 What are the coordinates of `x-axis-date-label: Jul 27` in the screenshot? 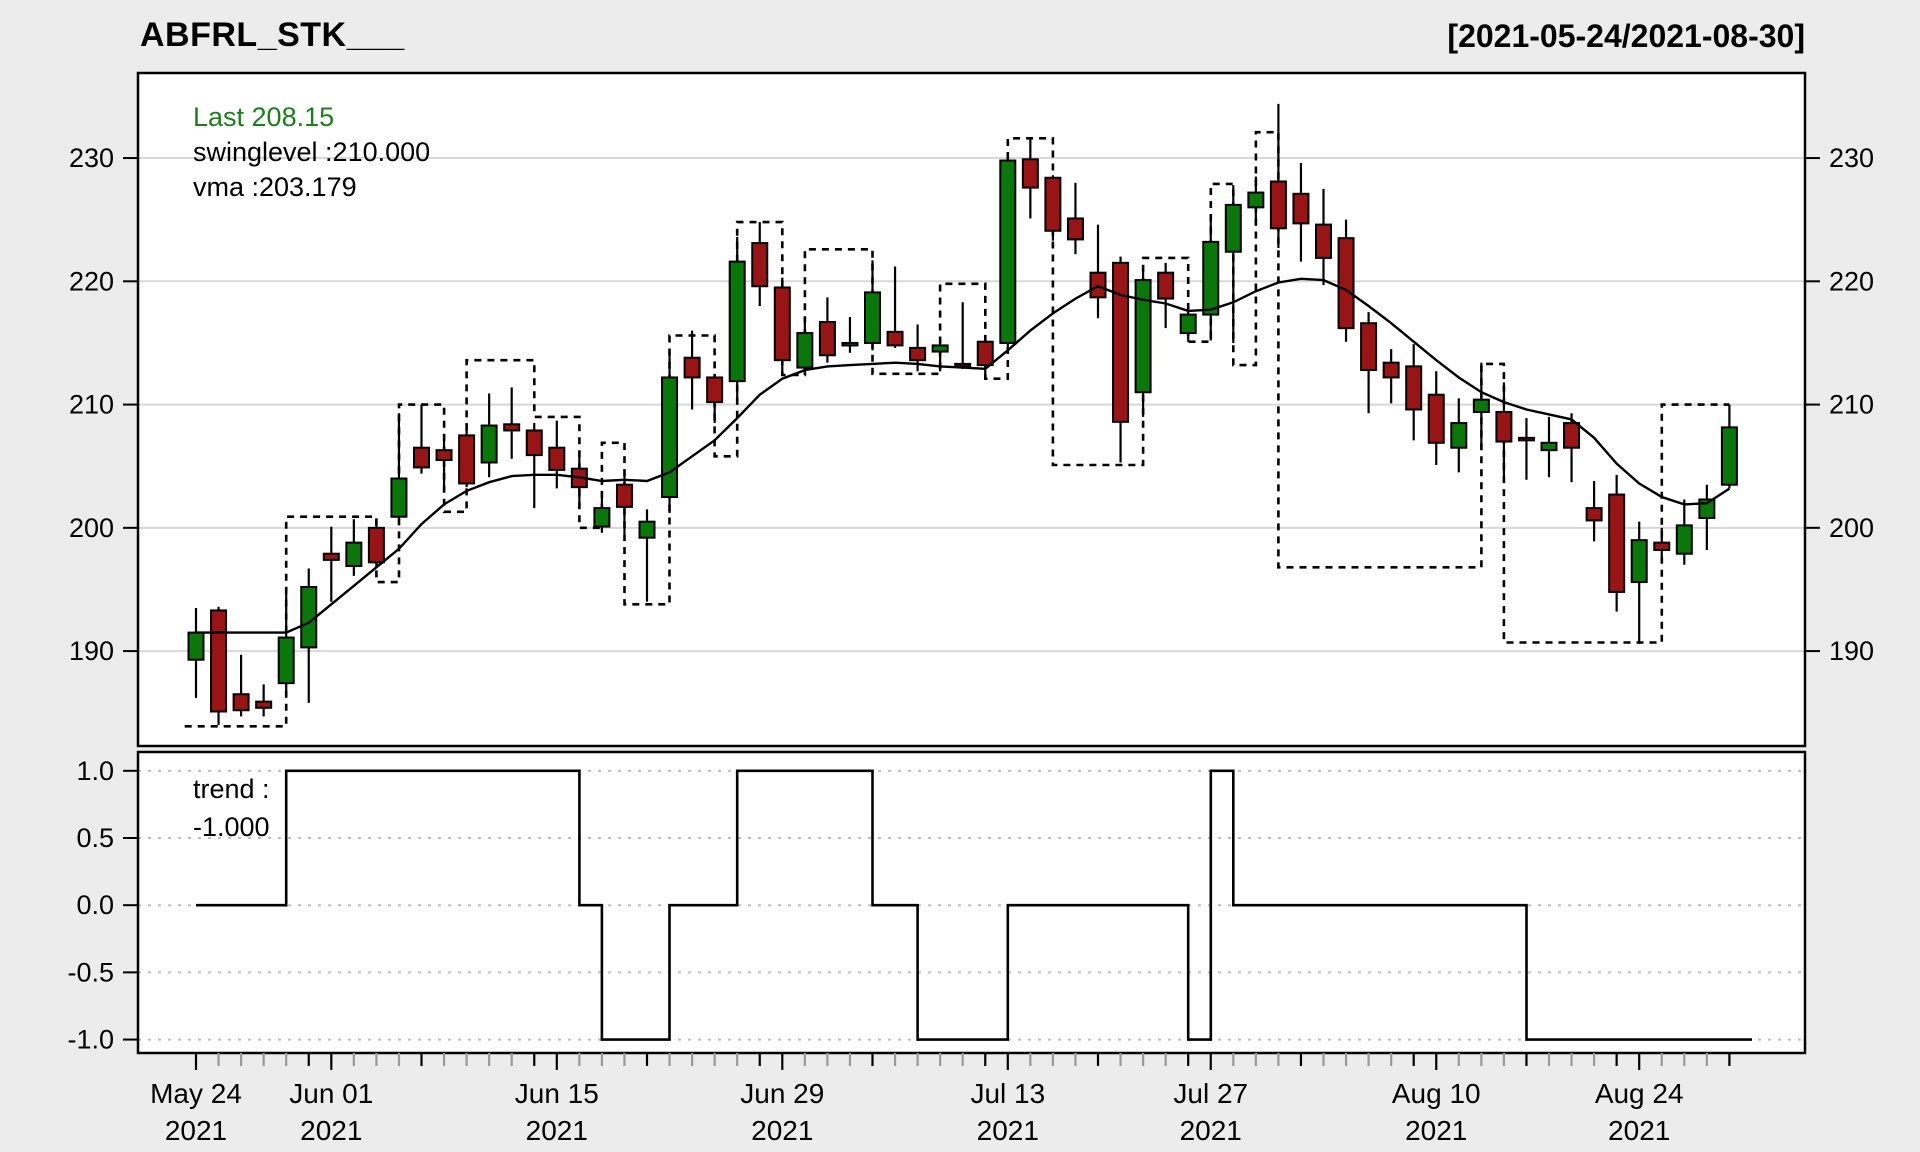 It's located at (1210, 1093).